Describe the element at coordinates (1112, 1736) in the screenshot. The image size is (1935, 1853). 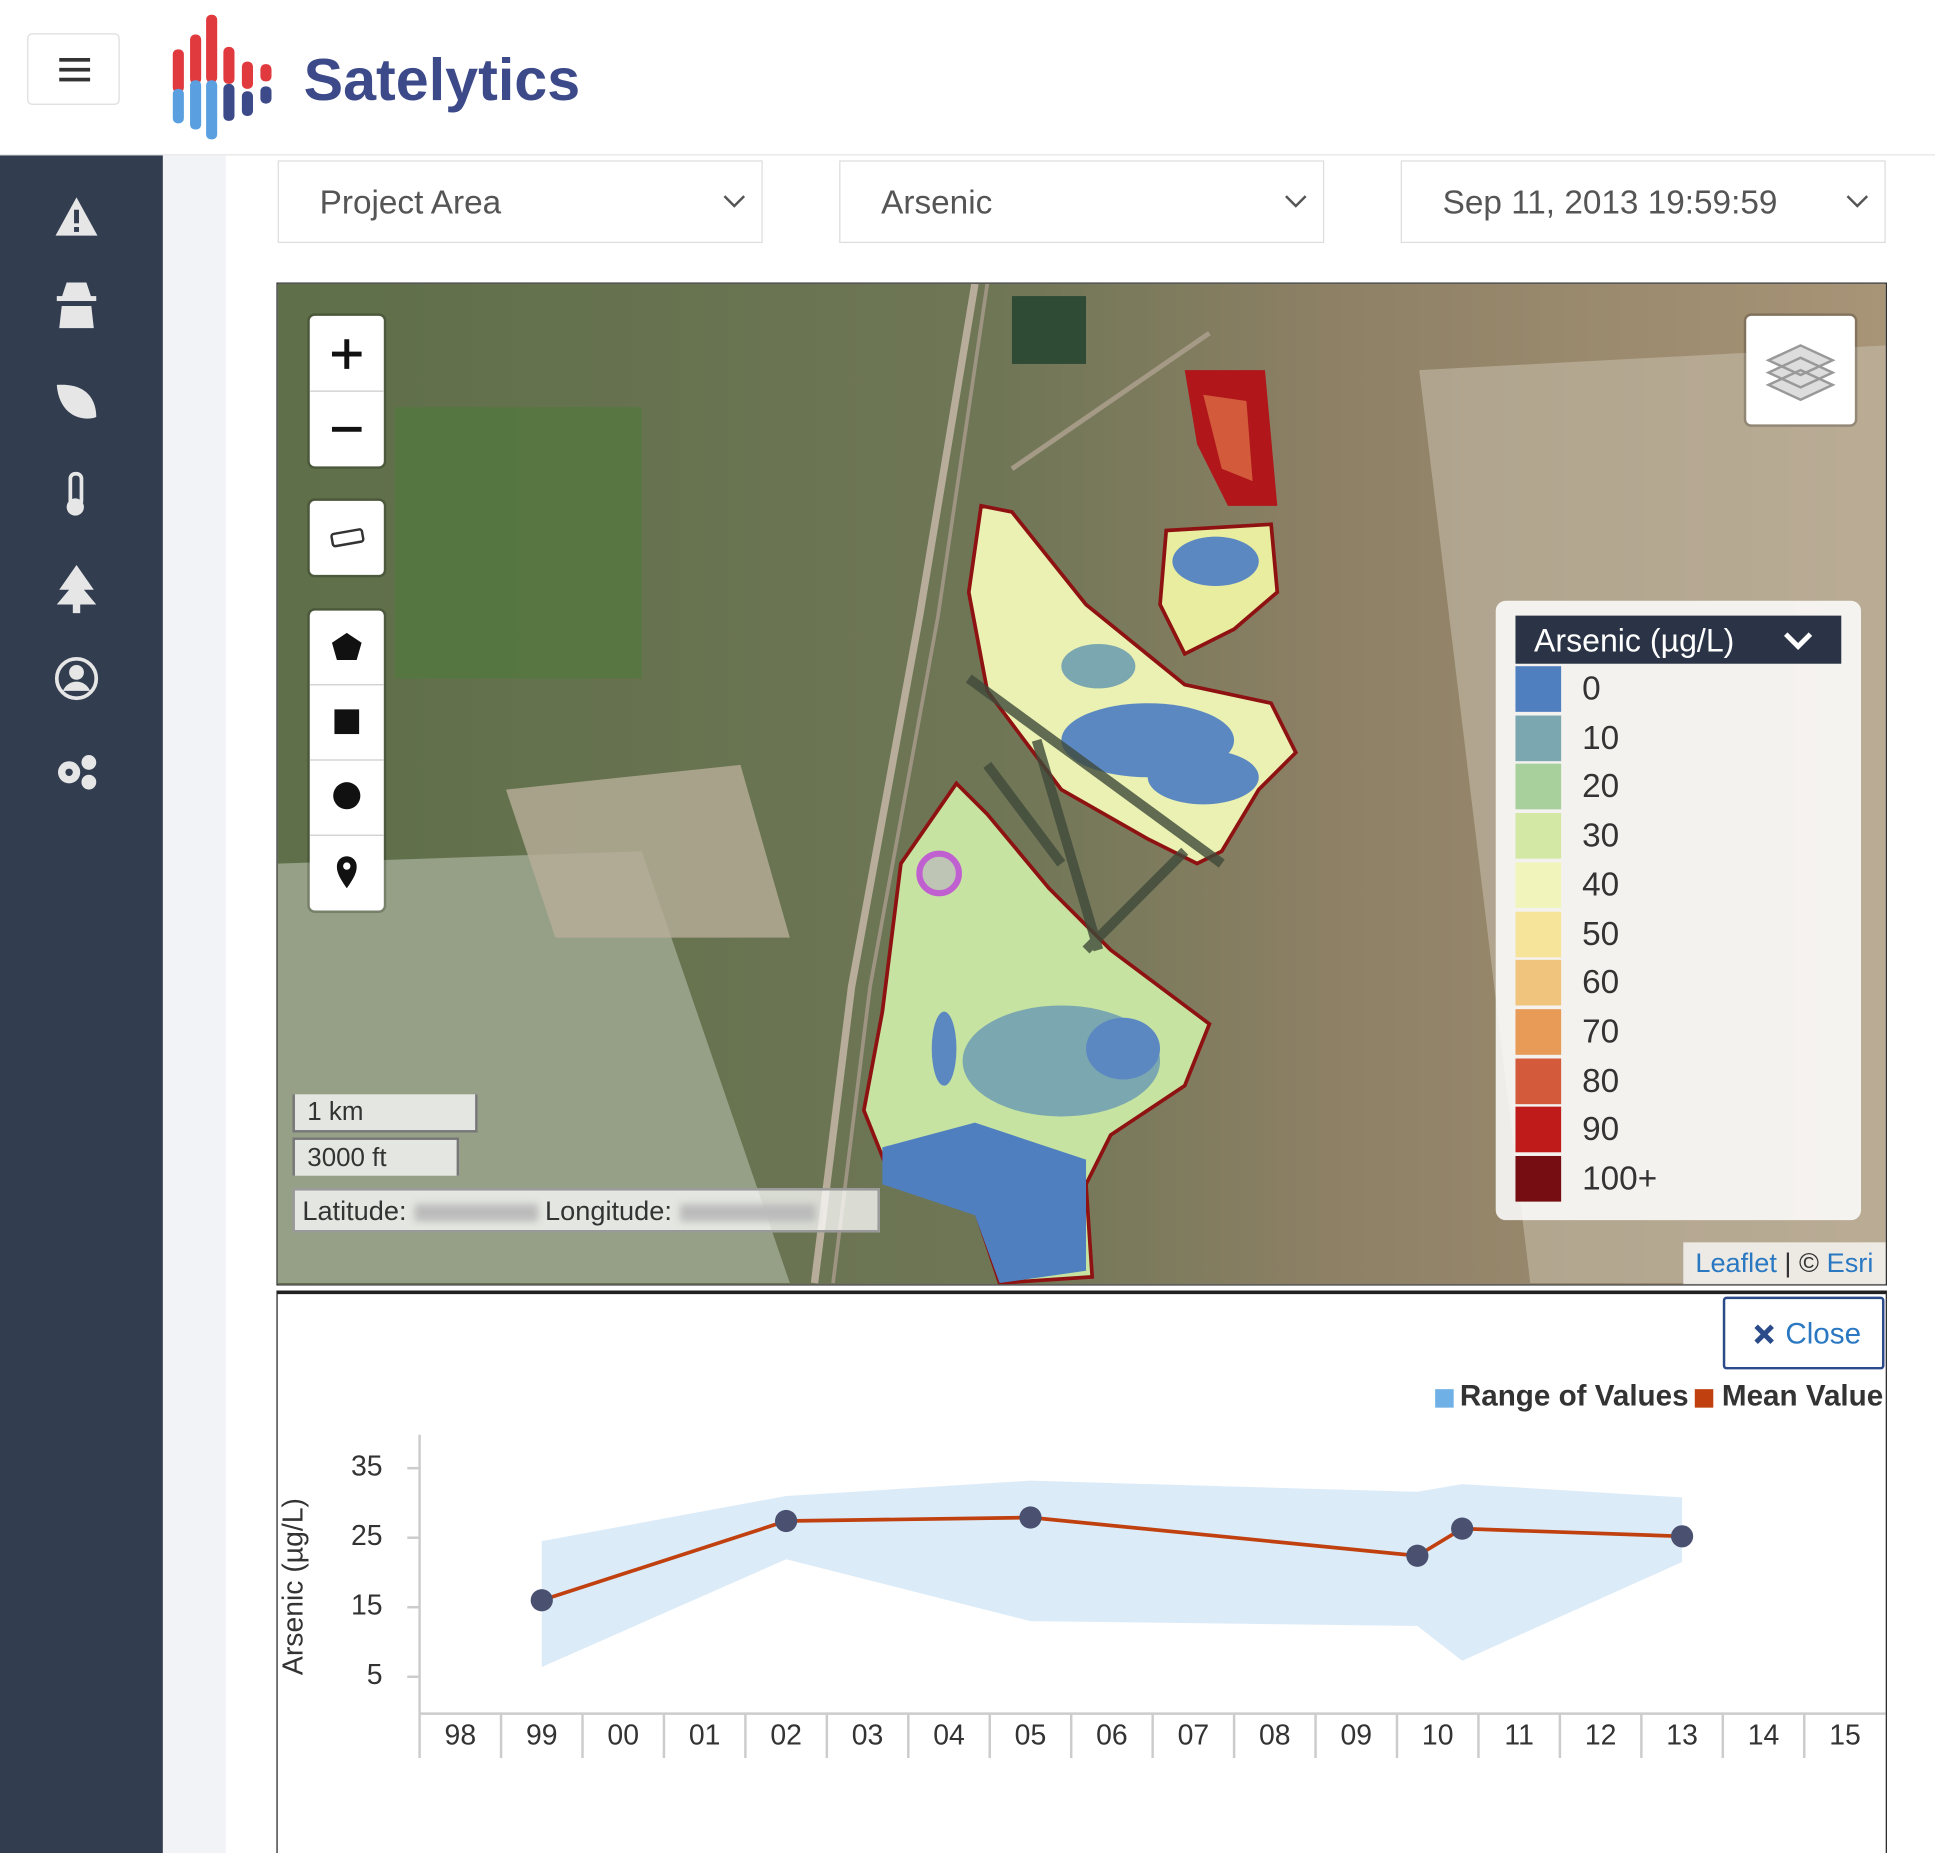
I see `x-tick-label: 06` at that location.